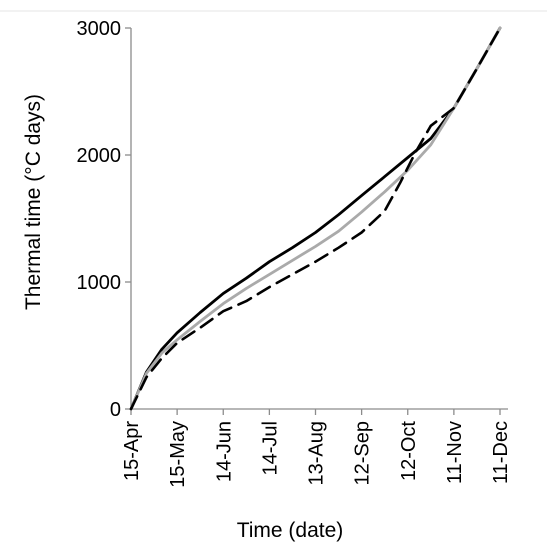  Describe the element at coordinates (455, 452) in the screenshot. I see `x-tick-label: 11-Nov` at that location.